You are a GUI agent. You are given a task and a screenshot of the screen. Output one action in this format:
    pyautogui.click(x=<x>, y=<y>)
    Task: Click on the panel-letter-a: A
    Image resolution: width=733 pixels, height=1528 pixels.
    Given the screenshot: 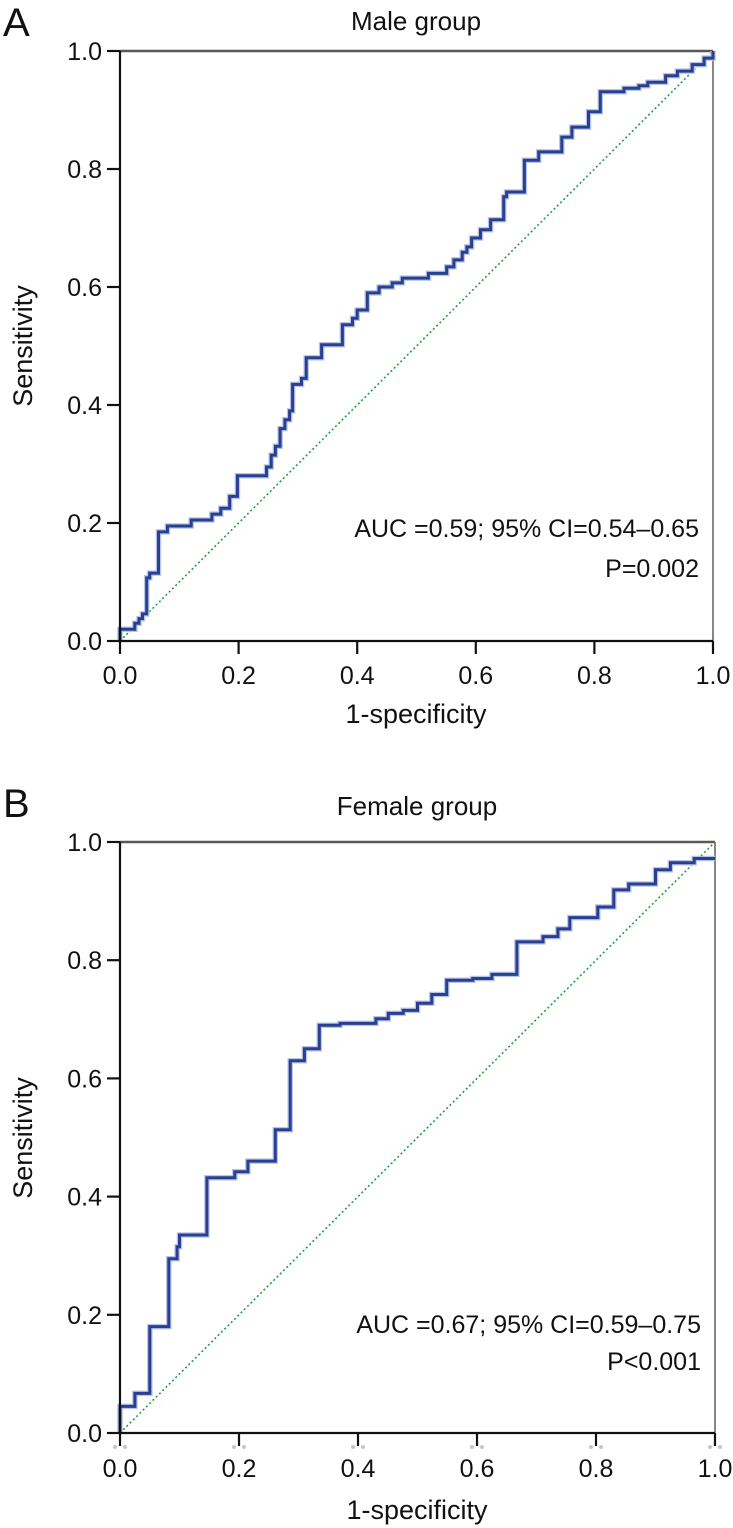 What is the action you would take?
    pyautogui.click(x=16, y=23)
    